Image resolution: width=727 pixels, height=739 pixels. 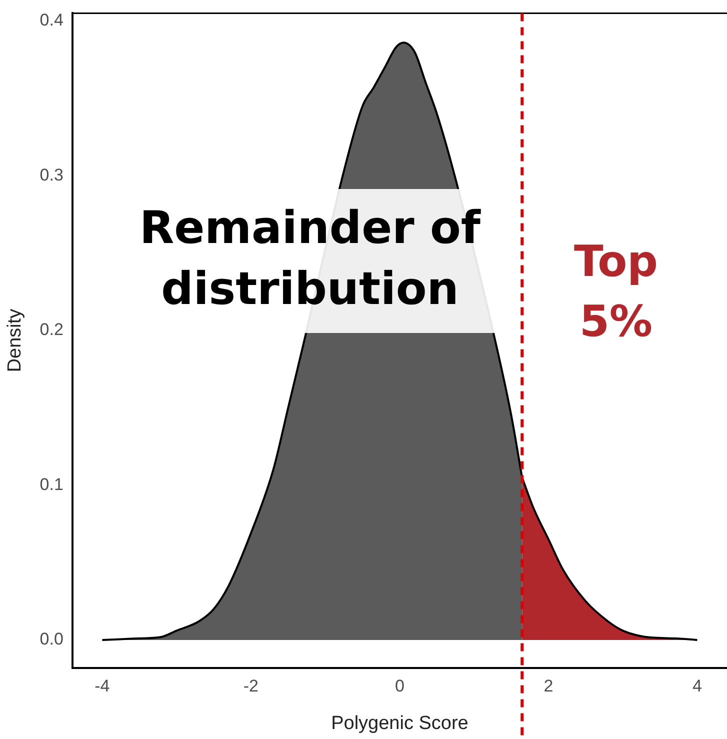 What do you see at coordinates (399, 723) in the screenshot?
I see `x-axis-title: Polygenic Score` at bounding box center [399, 723].